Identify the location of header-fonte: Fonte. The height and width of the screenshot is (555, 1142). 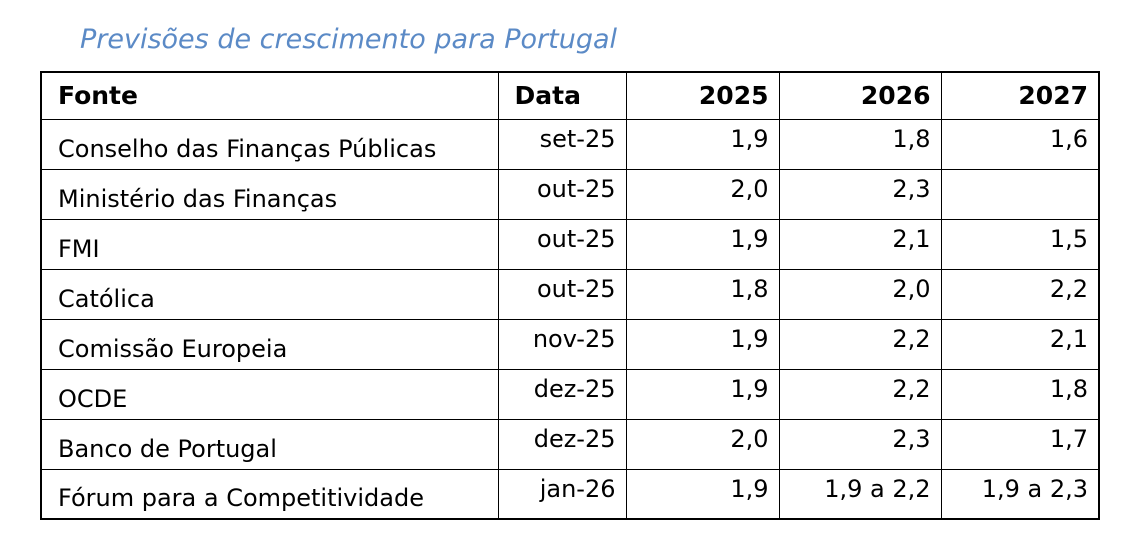
(269, 95).